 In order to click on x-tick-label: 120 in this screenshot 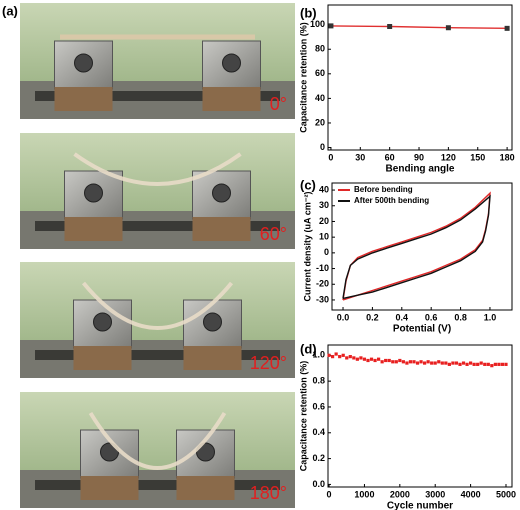, I will do `click(448, 157)`.